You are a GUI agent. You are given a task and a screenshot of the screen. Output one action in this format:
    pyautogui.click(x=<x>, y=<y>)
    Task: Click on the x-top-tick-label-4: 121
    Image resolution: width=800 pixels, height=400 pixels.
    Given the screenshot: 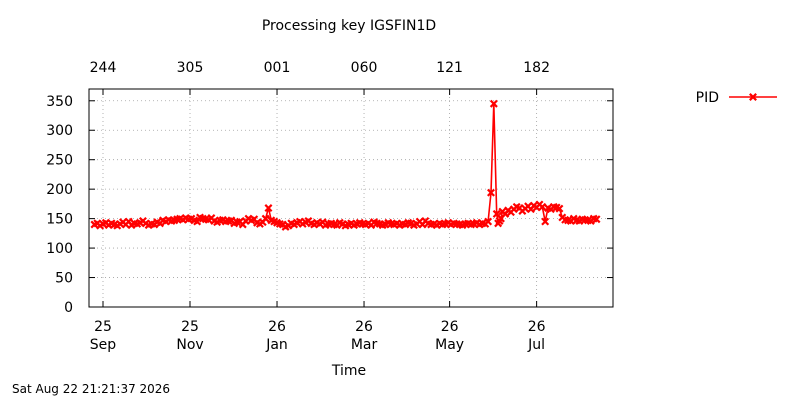 What is the action you would take?
    pyautogui.click(x=449, y=68)
    